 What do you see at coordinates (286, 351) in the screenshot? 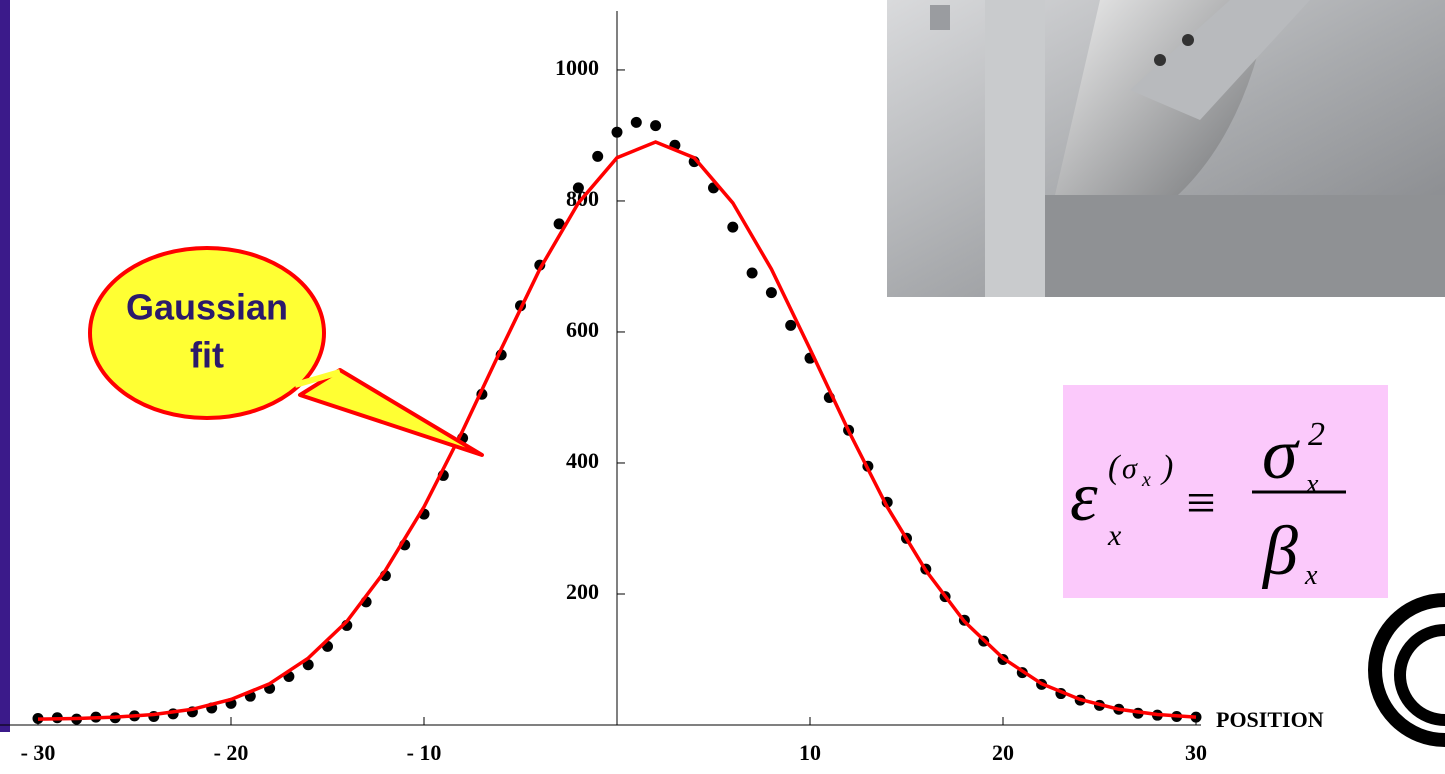
I see `callout` at bounding box center [286, 351].